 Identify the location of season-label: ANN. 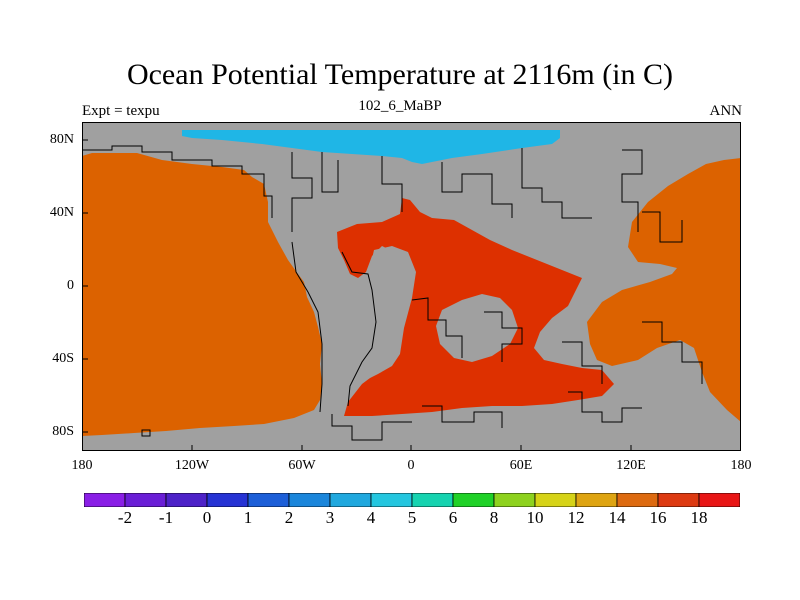
(726, 111).